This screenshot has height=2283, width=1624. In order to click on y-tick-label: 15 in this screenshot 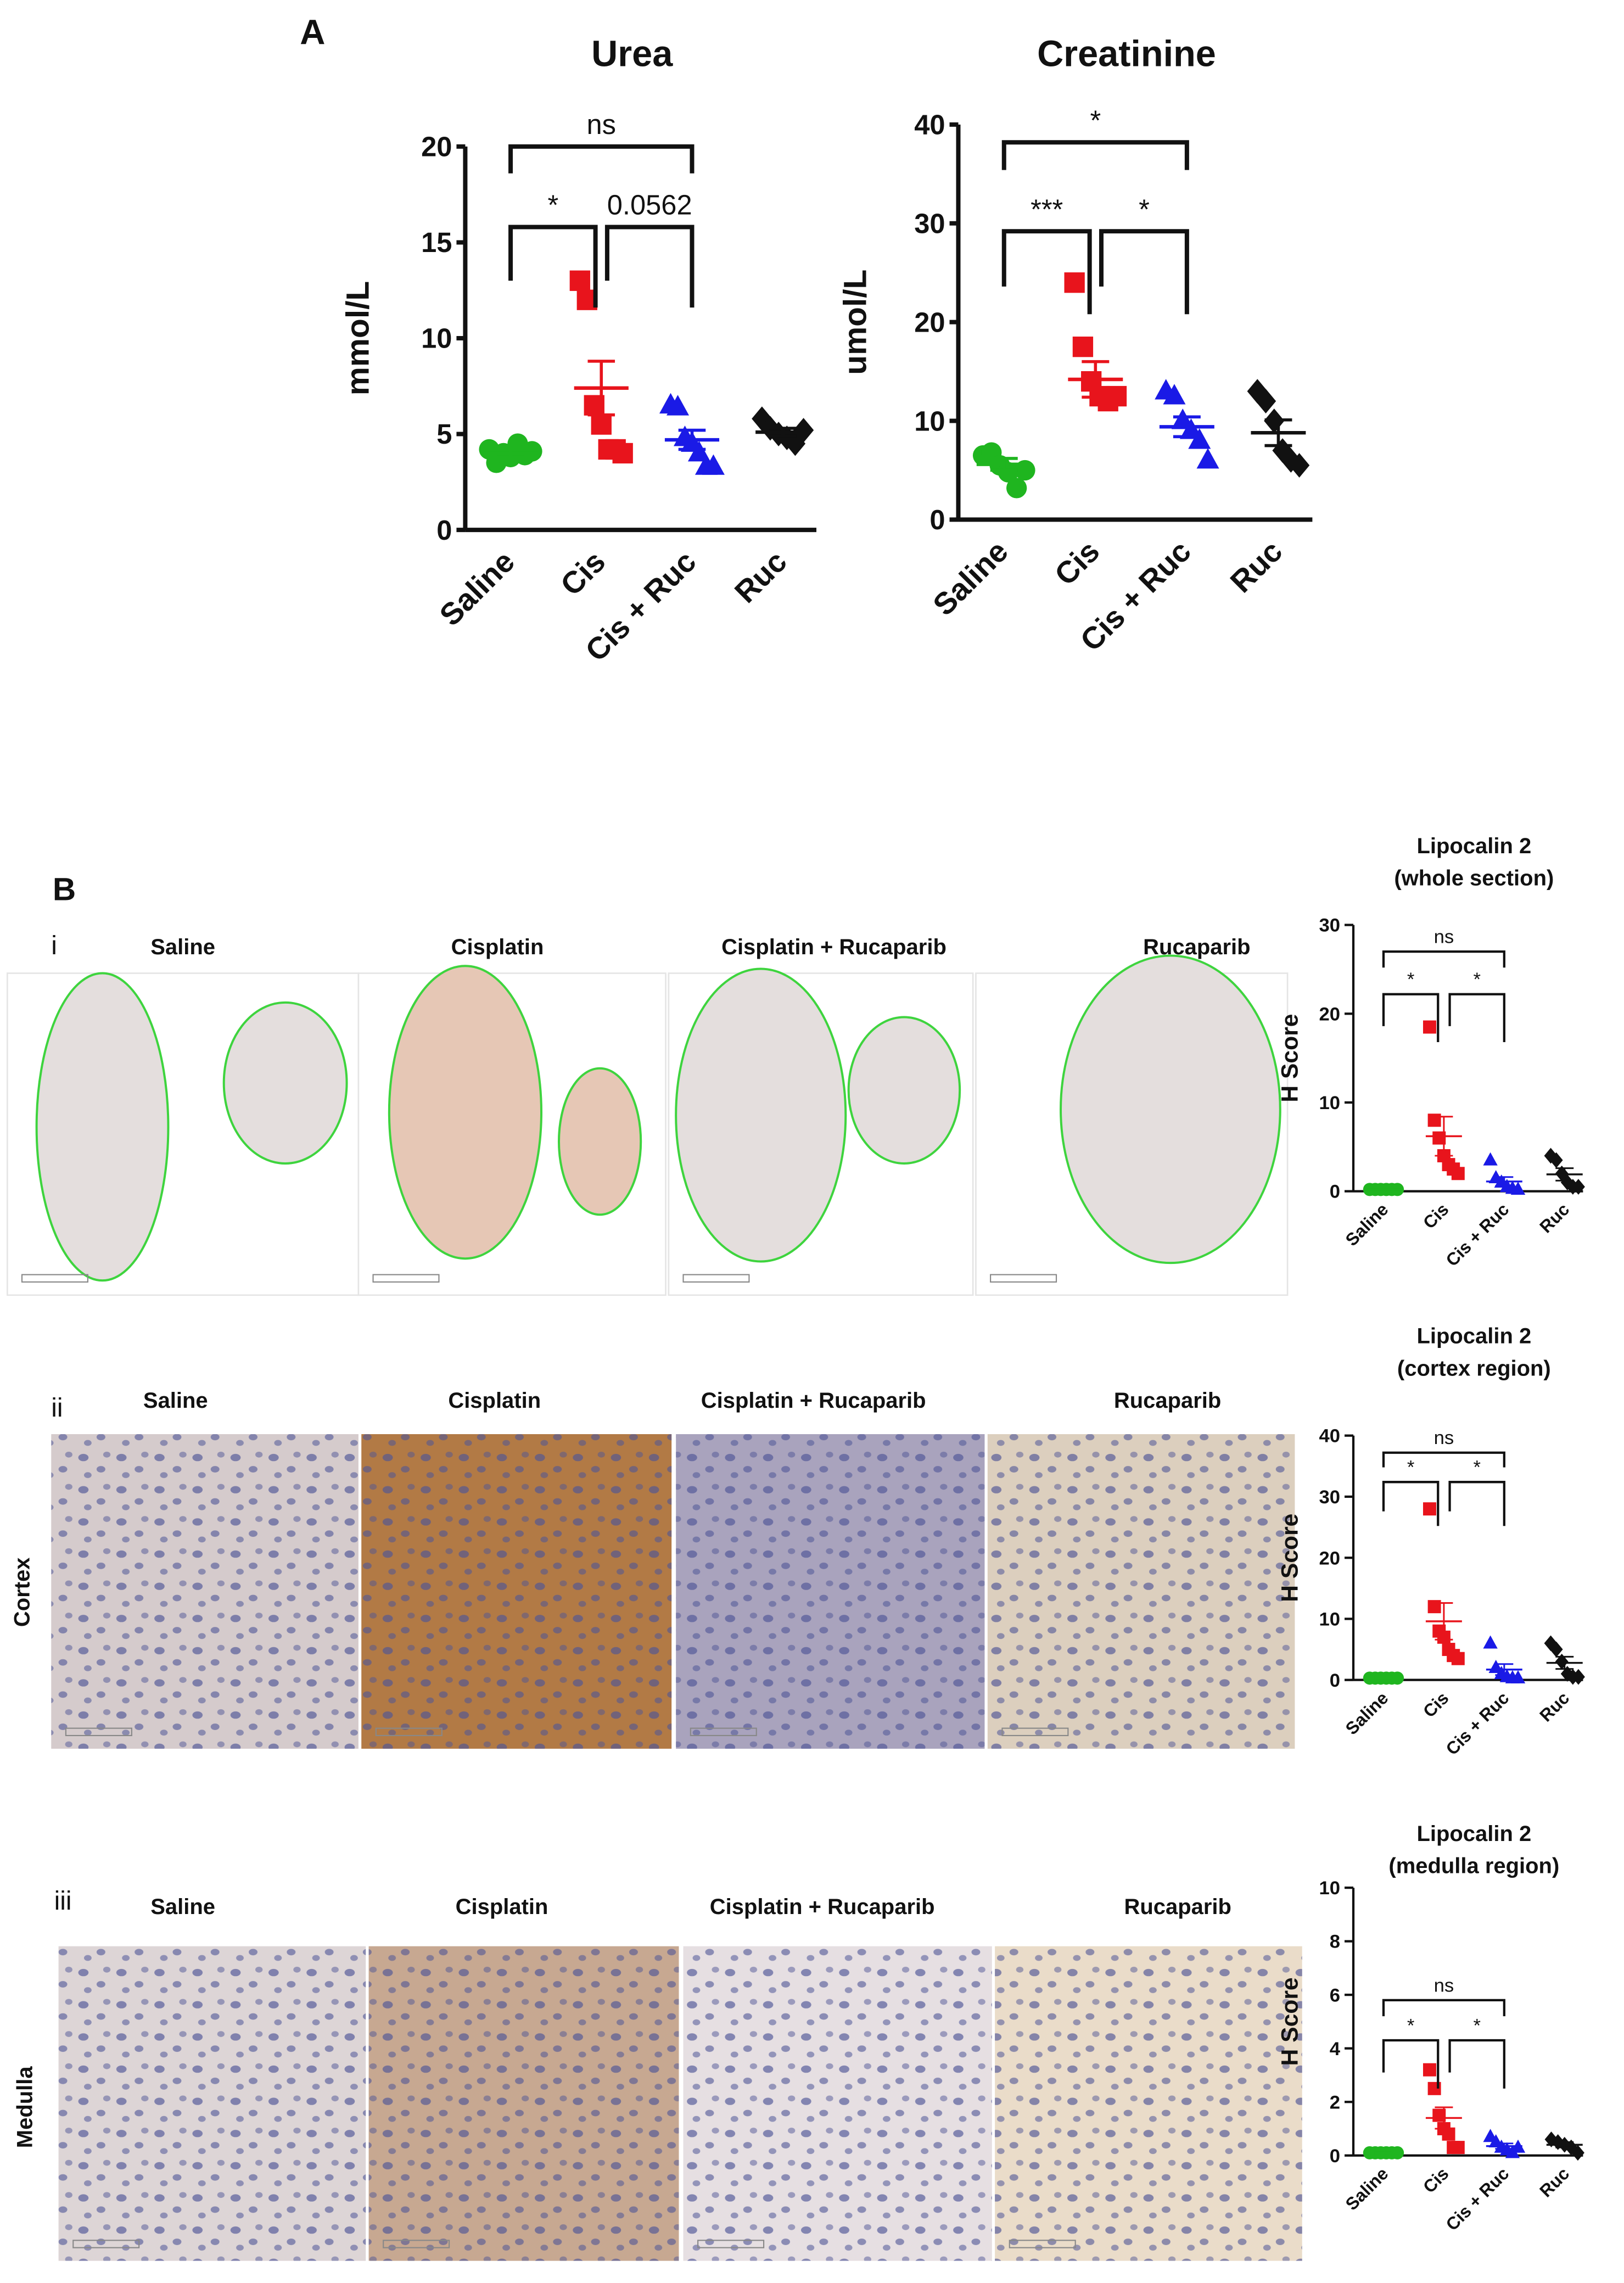, I will do `click(437, 242)`.